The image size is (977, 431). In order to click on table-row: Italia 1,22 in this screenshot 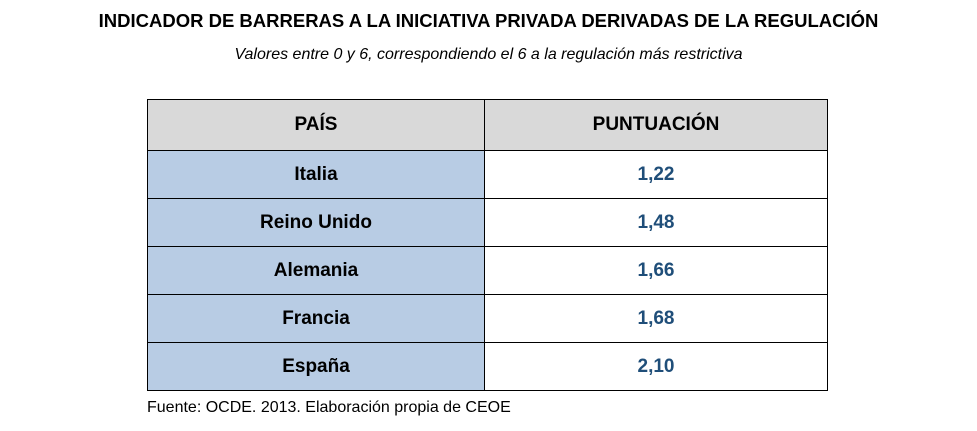, I will do `click(487, 174)`.